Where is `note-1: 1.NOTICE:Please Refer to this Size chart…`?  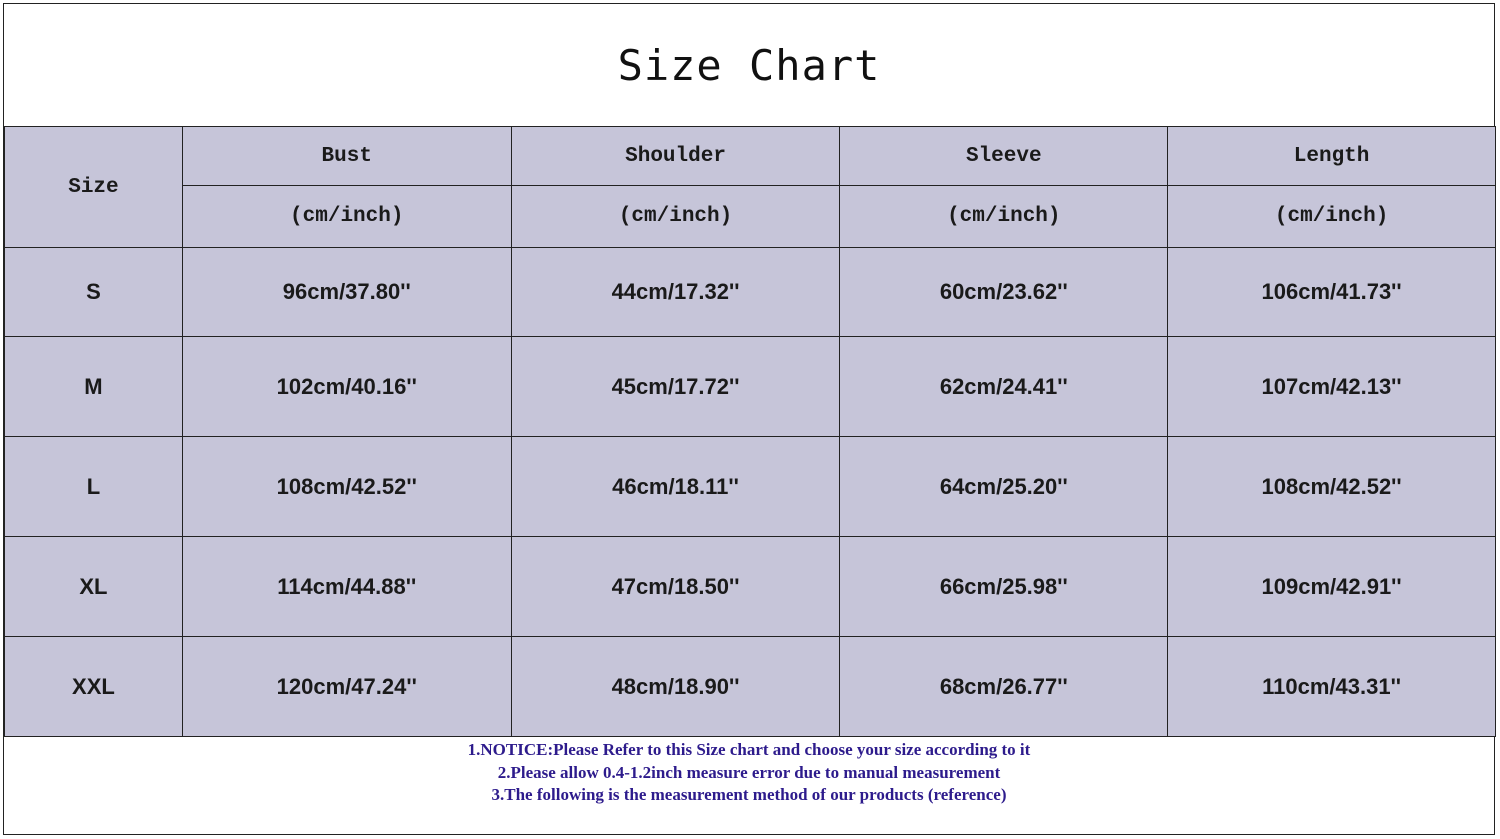
note-1: 1.NOTICE:Please Refer to this Size chart… is located at coordinates (749, 749).